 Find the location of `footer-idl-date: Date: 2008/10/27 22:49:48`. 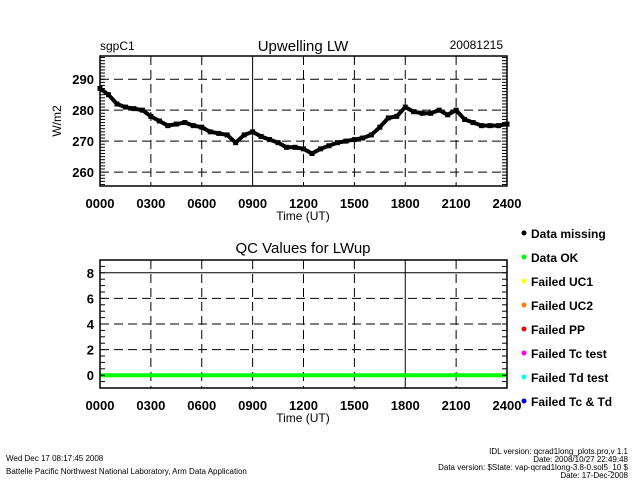

footer-idl-date: Date: 2008/10/27 22:49:48 is located at coordinates (580, 459).